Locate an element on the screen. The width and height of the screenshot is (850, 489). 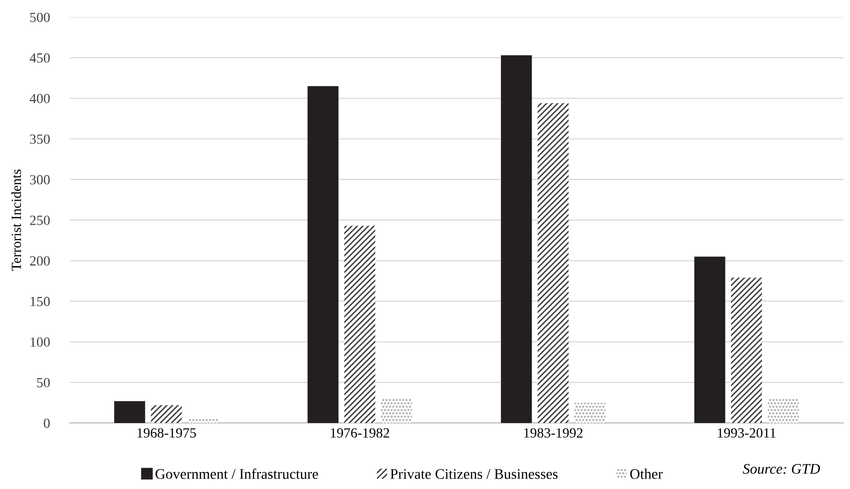
y-tick-label: 400 is located at coordinates (40, 99).